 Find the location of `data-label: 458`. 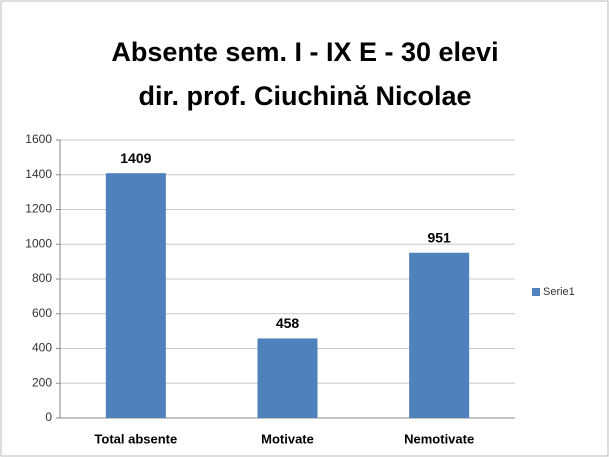

data-label: 458 is located at coordinates (288, 323).